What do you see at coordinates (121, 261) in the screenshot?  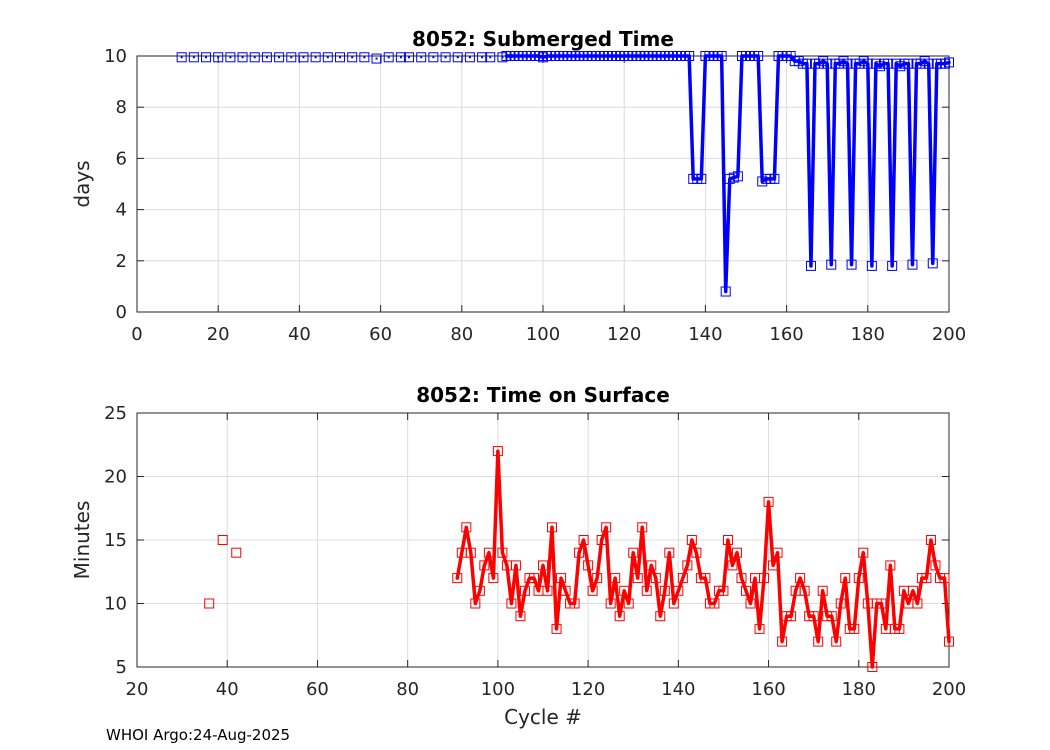 I see `y-tick-label: 2` at bounding box center [121, 261].